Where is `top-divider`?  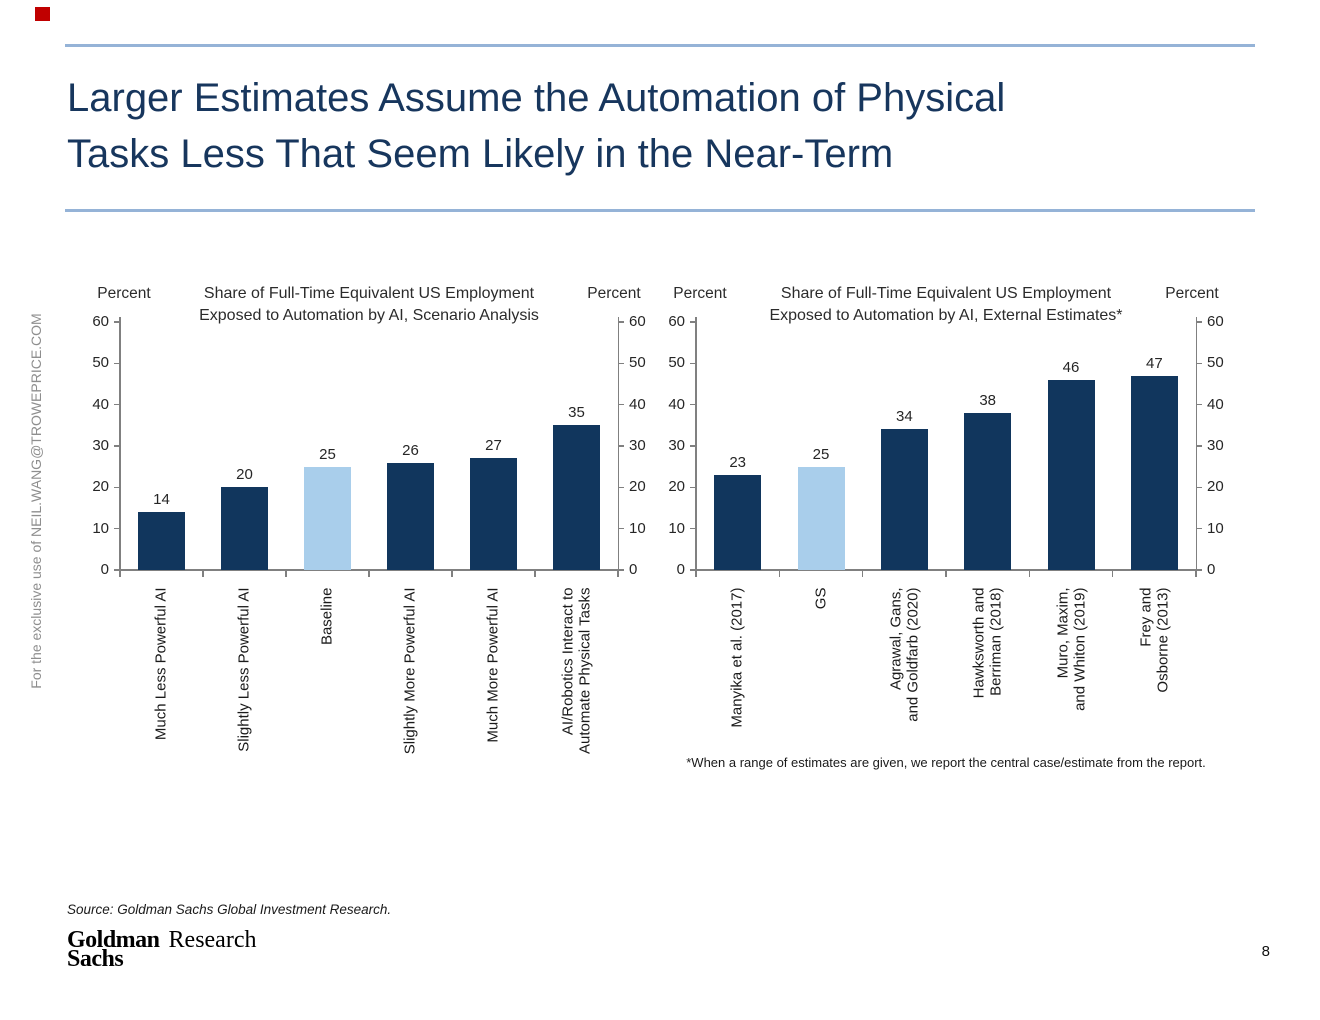
top-divider is located at coordinates (660, 45).